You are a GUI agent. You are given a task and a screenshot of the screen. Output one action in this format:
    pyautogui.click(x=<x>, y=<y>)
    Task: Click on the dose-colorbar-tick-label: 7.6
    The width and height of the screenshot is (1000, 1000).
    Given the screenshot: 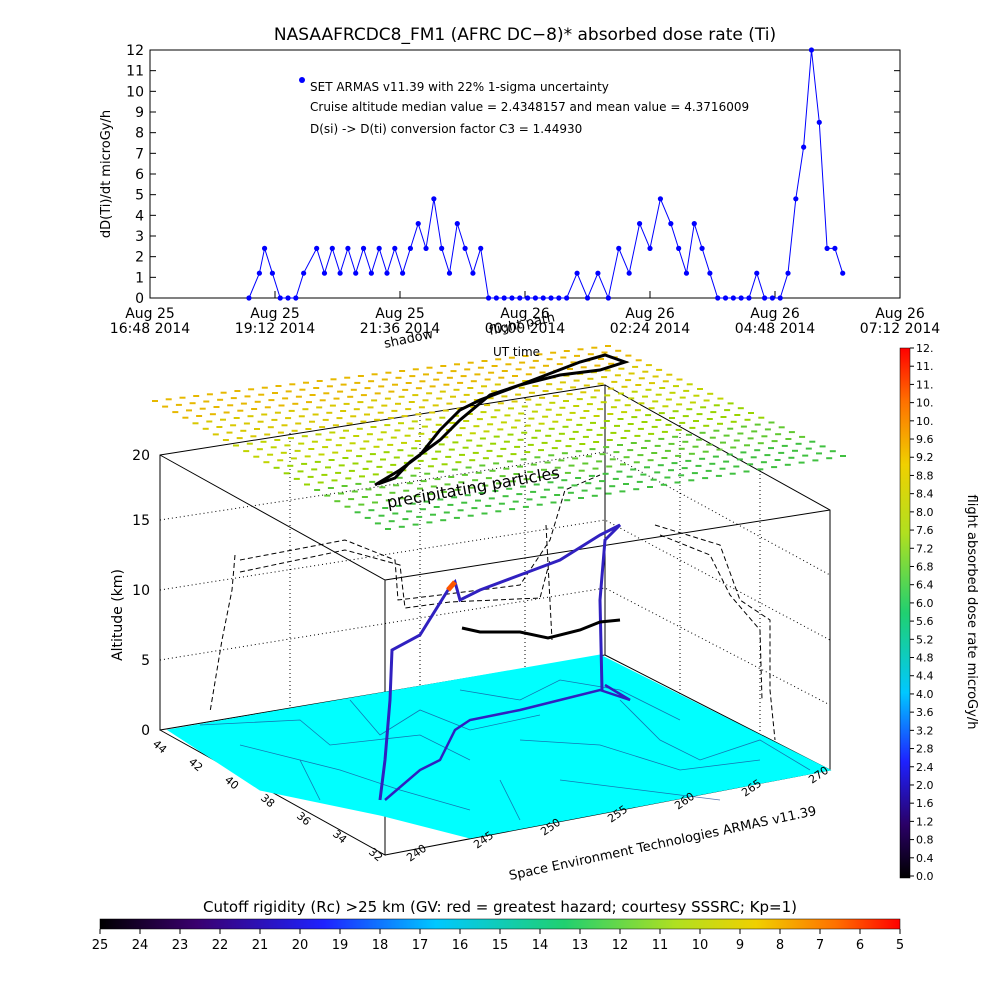 What is the action you would take?
    pyautogui.click(x=925, y=530)
    